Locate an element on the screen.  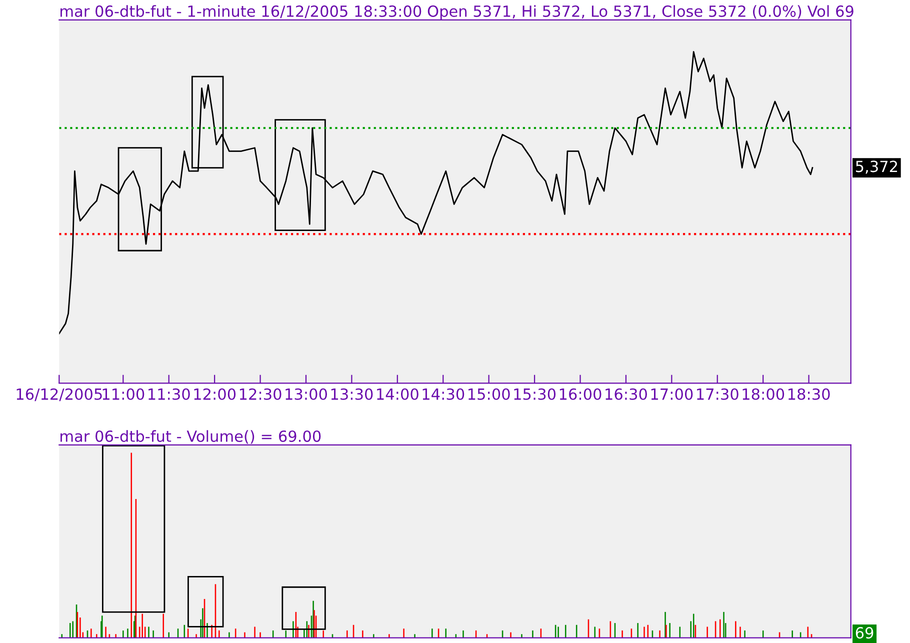
chart-title: mar 06-dtb-fut - 1-minute 16/12/2005 18:33:00 Open 5371, Hi 5372, Lo 5371, Close 5372 (0.0%) Vol 69 is located at coordinates (457, 12).